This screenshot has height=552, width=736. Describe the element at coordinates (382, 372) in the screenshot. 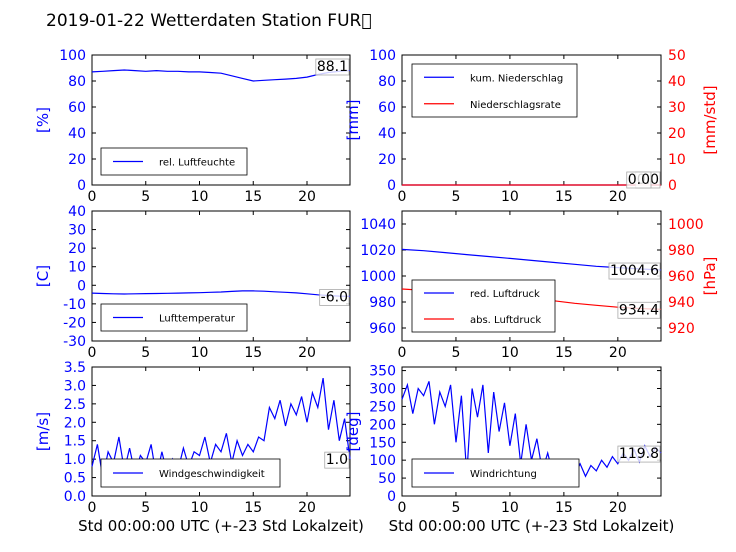

I see `y-tick-label: 350` at that location.